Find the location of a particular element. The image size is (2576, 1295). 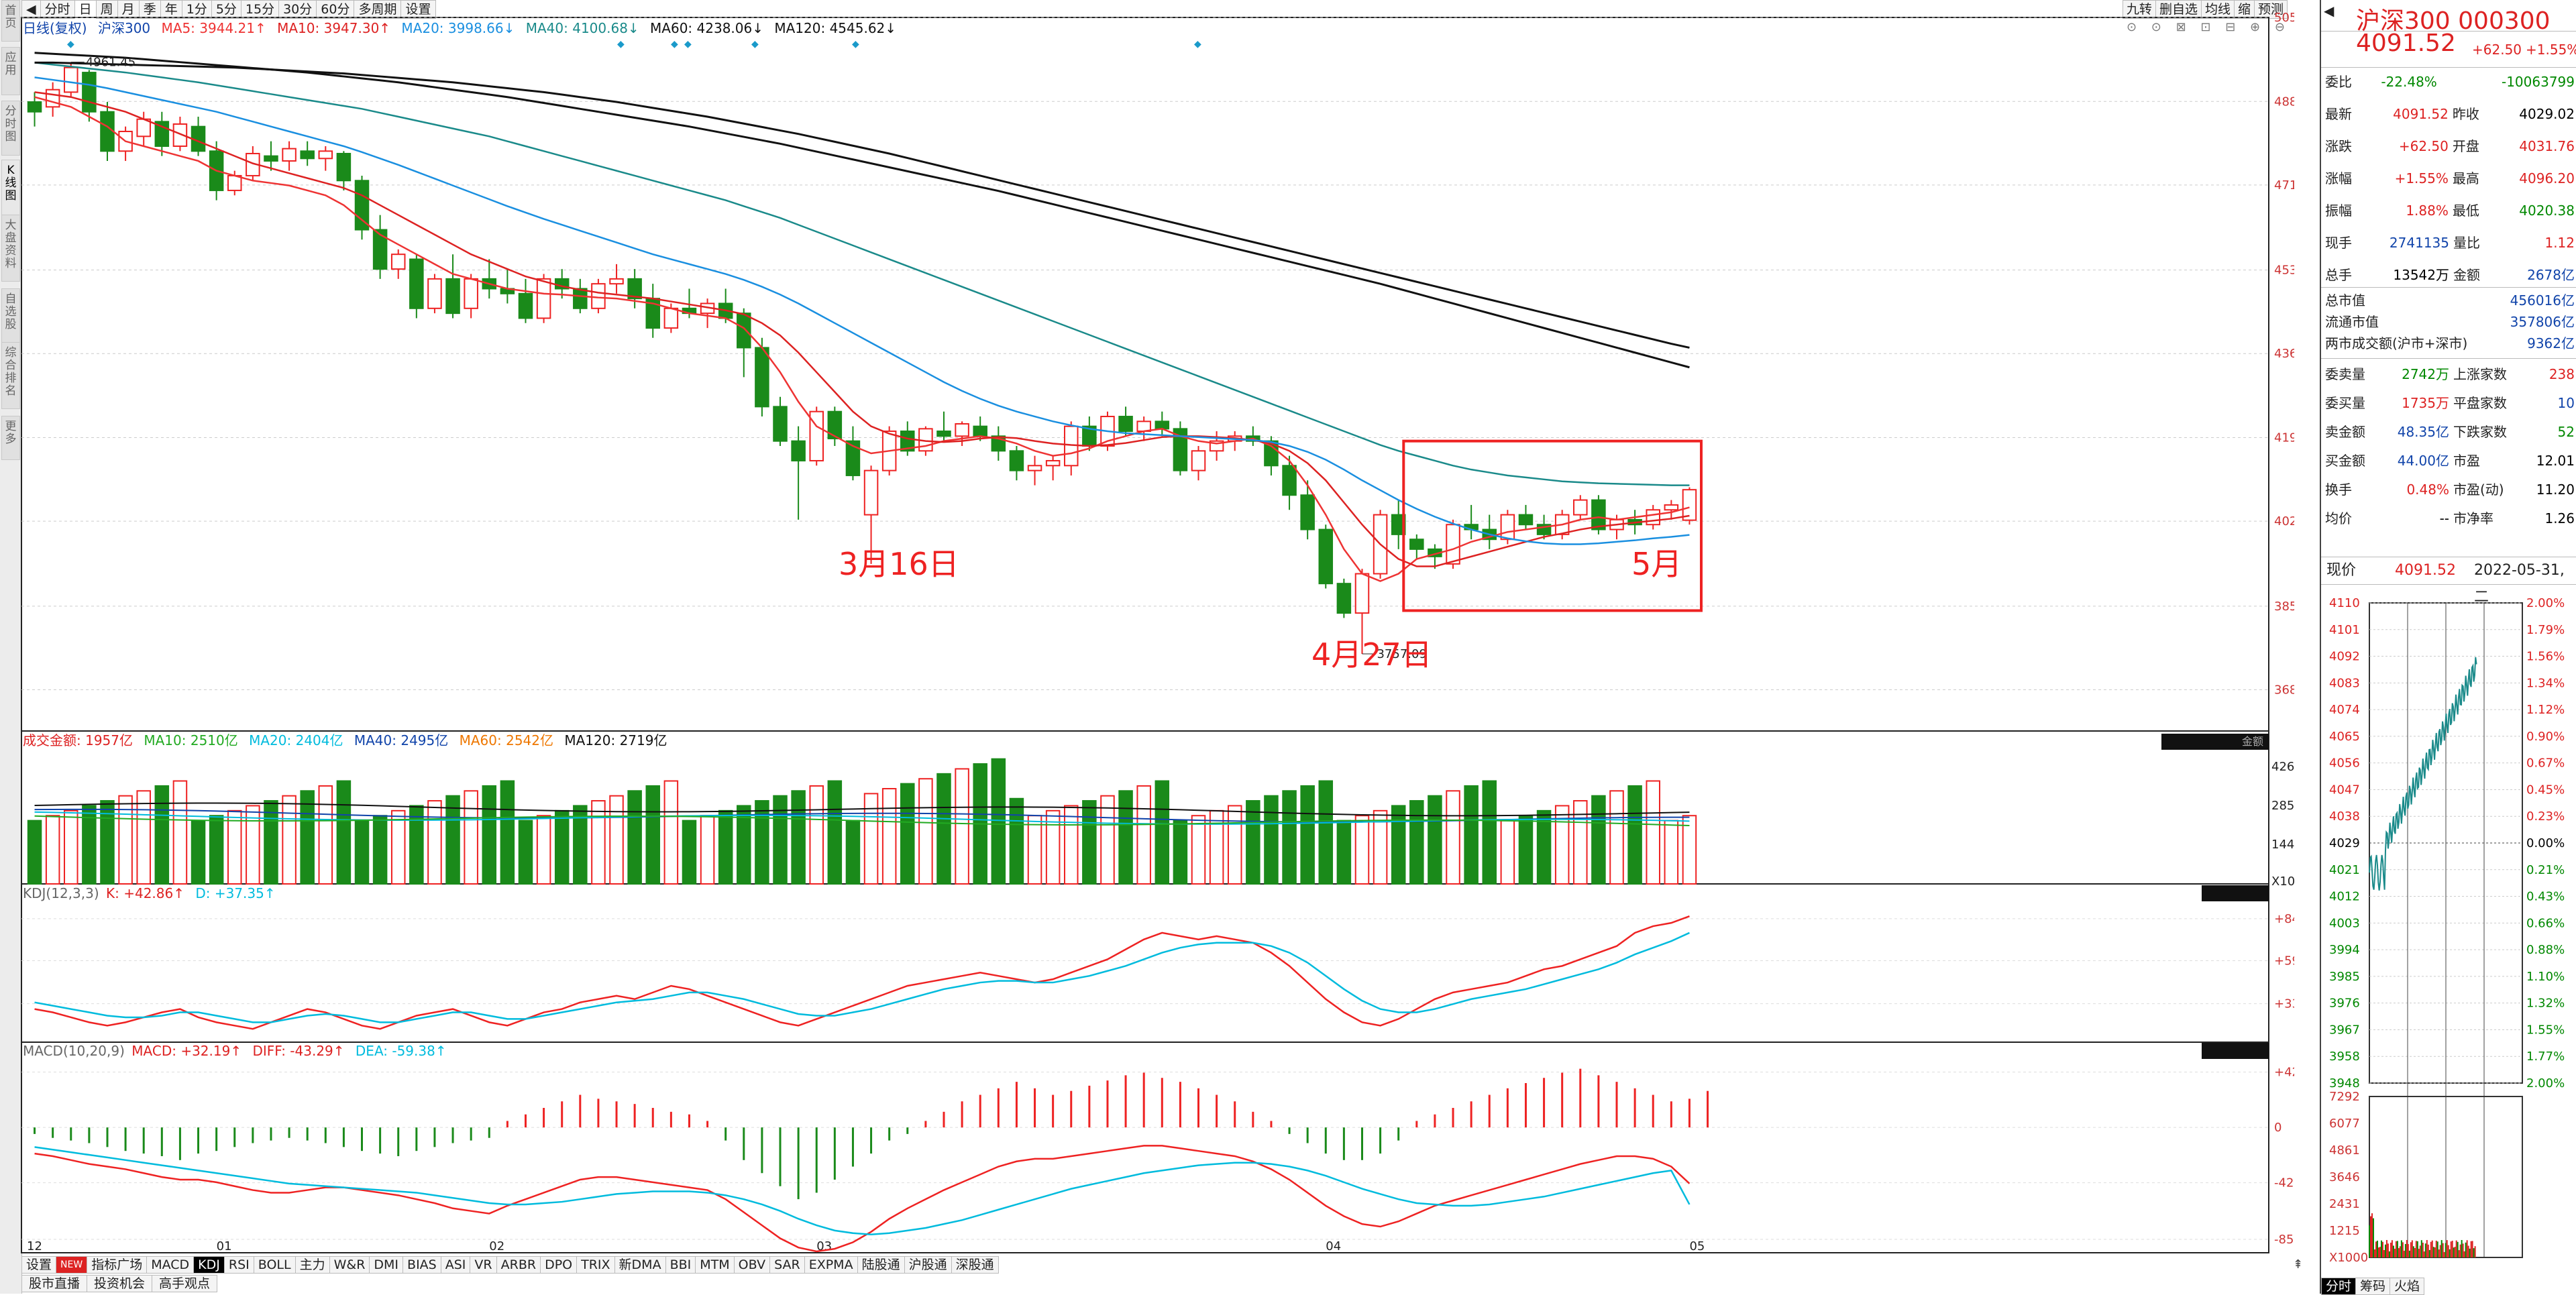

left-nav-2: 分 时 图 is located at coordinates (10, 128).